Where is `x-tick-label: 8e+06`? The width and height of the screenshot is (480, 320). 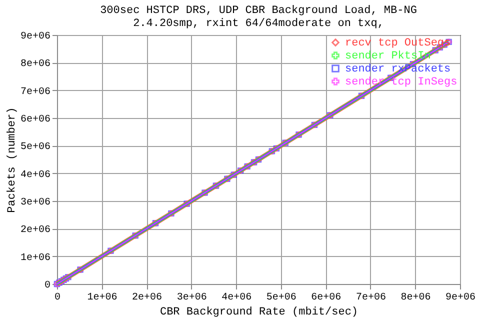
x-tick-label: 8e+06 is located at coordinates (415, 298).